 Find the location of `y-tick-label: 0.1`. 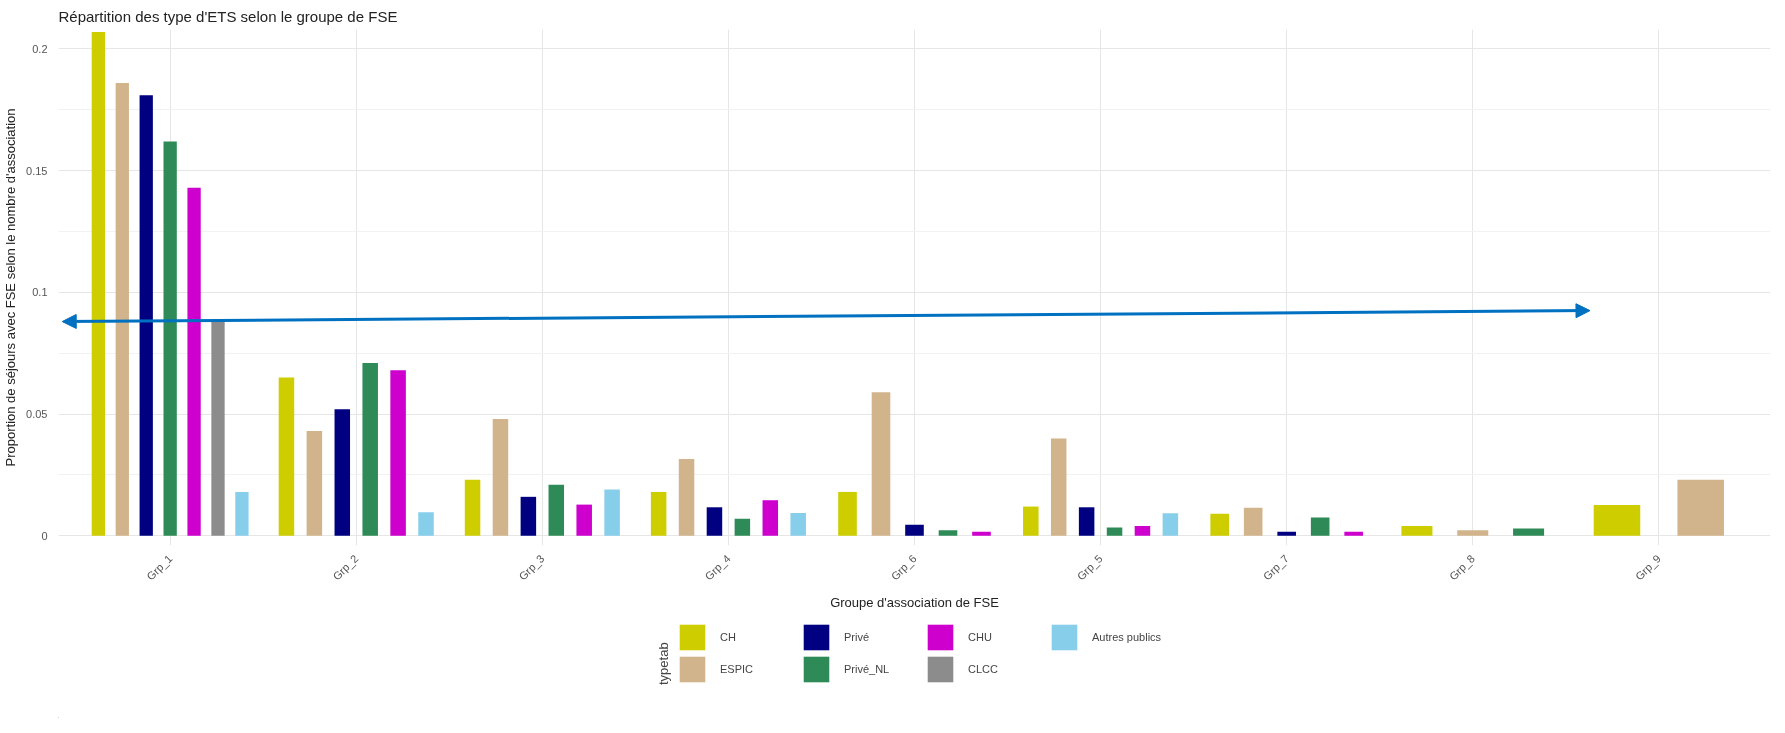

y-tick-label: 0.1 is located at coordinates (40, 292).